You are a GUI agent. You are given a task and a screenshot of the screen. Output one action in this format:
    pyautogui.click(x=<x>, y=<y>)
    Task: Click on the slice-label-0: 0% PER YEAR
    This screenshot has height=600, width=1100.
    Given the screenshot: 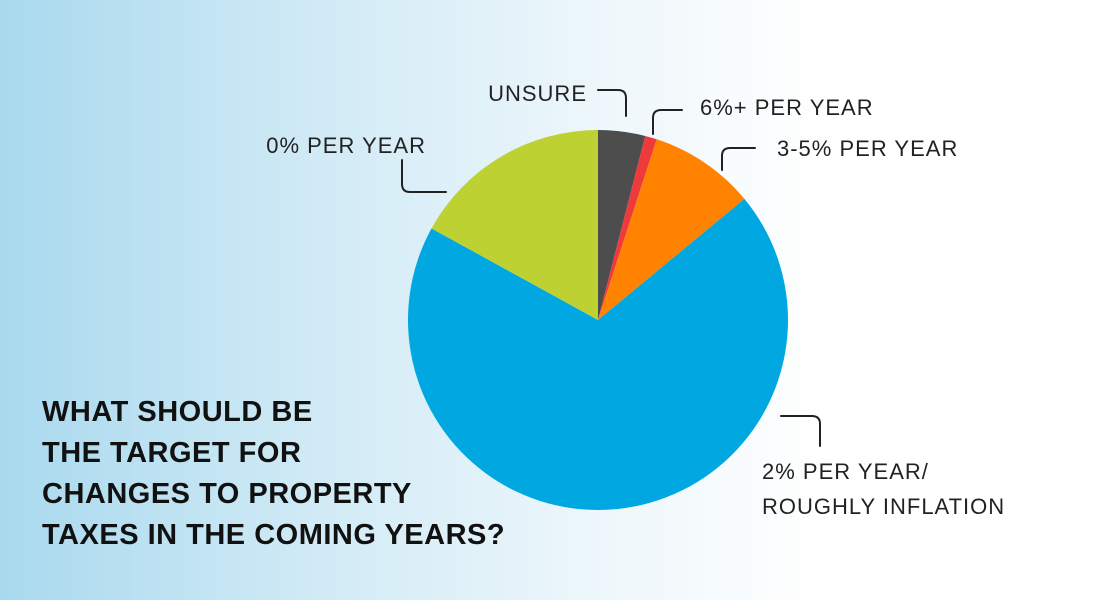 What is the action you would take?
    pyautogui.click(x=346, y=145)
    